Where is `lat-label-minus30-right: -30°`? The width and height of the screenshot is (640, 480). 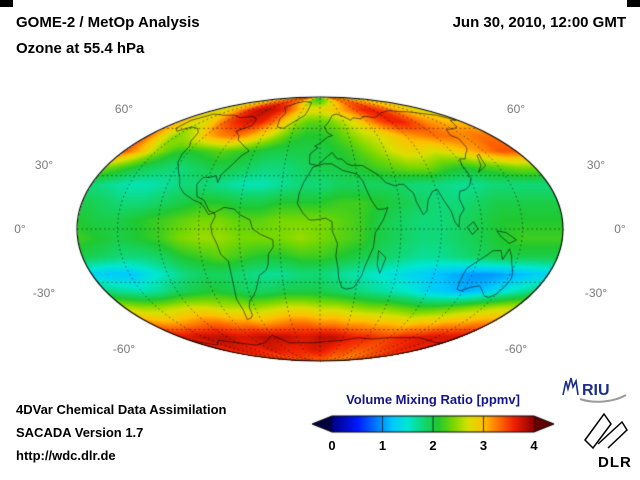 lat-label-minus30-right: -30° is located at coordinates (596, 293).